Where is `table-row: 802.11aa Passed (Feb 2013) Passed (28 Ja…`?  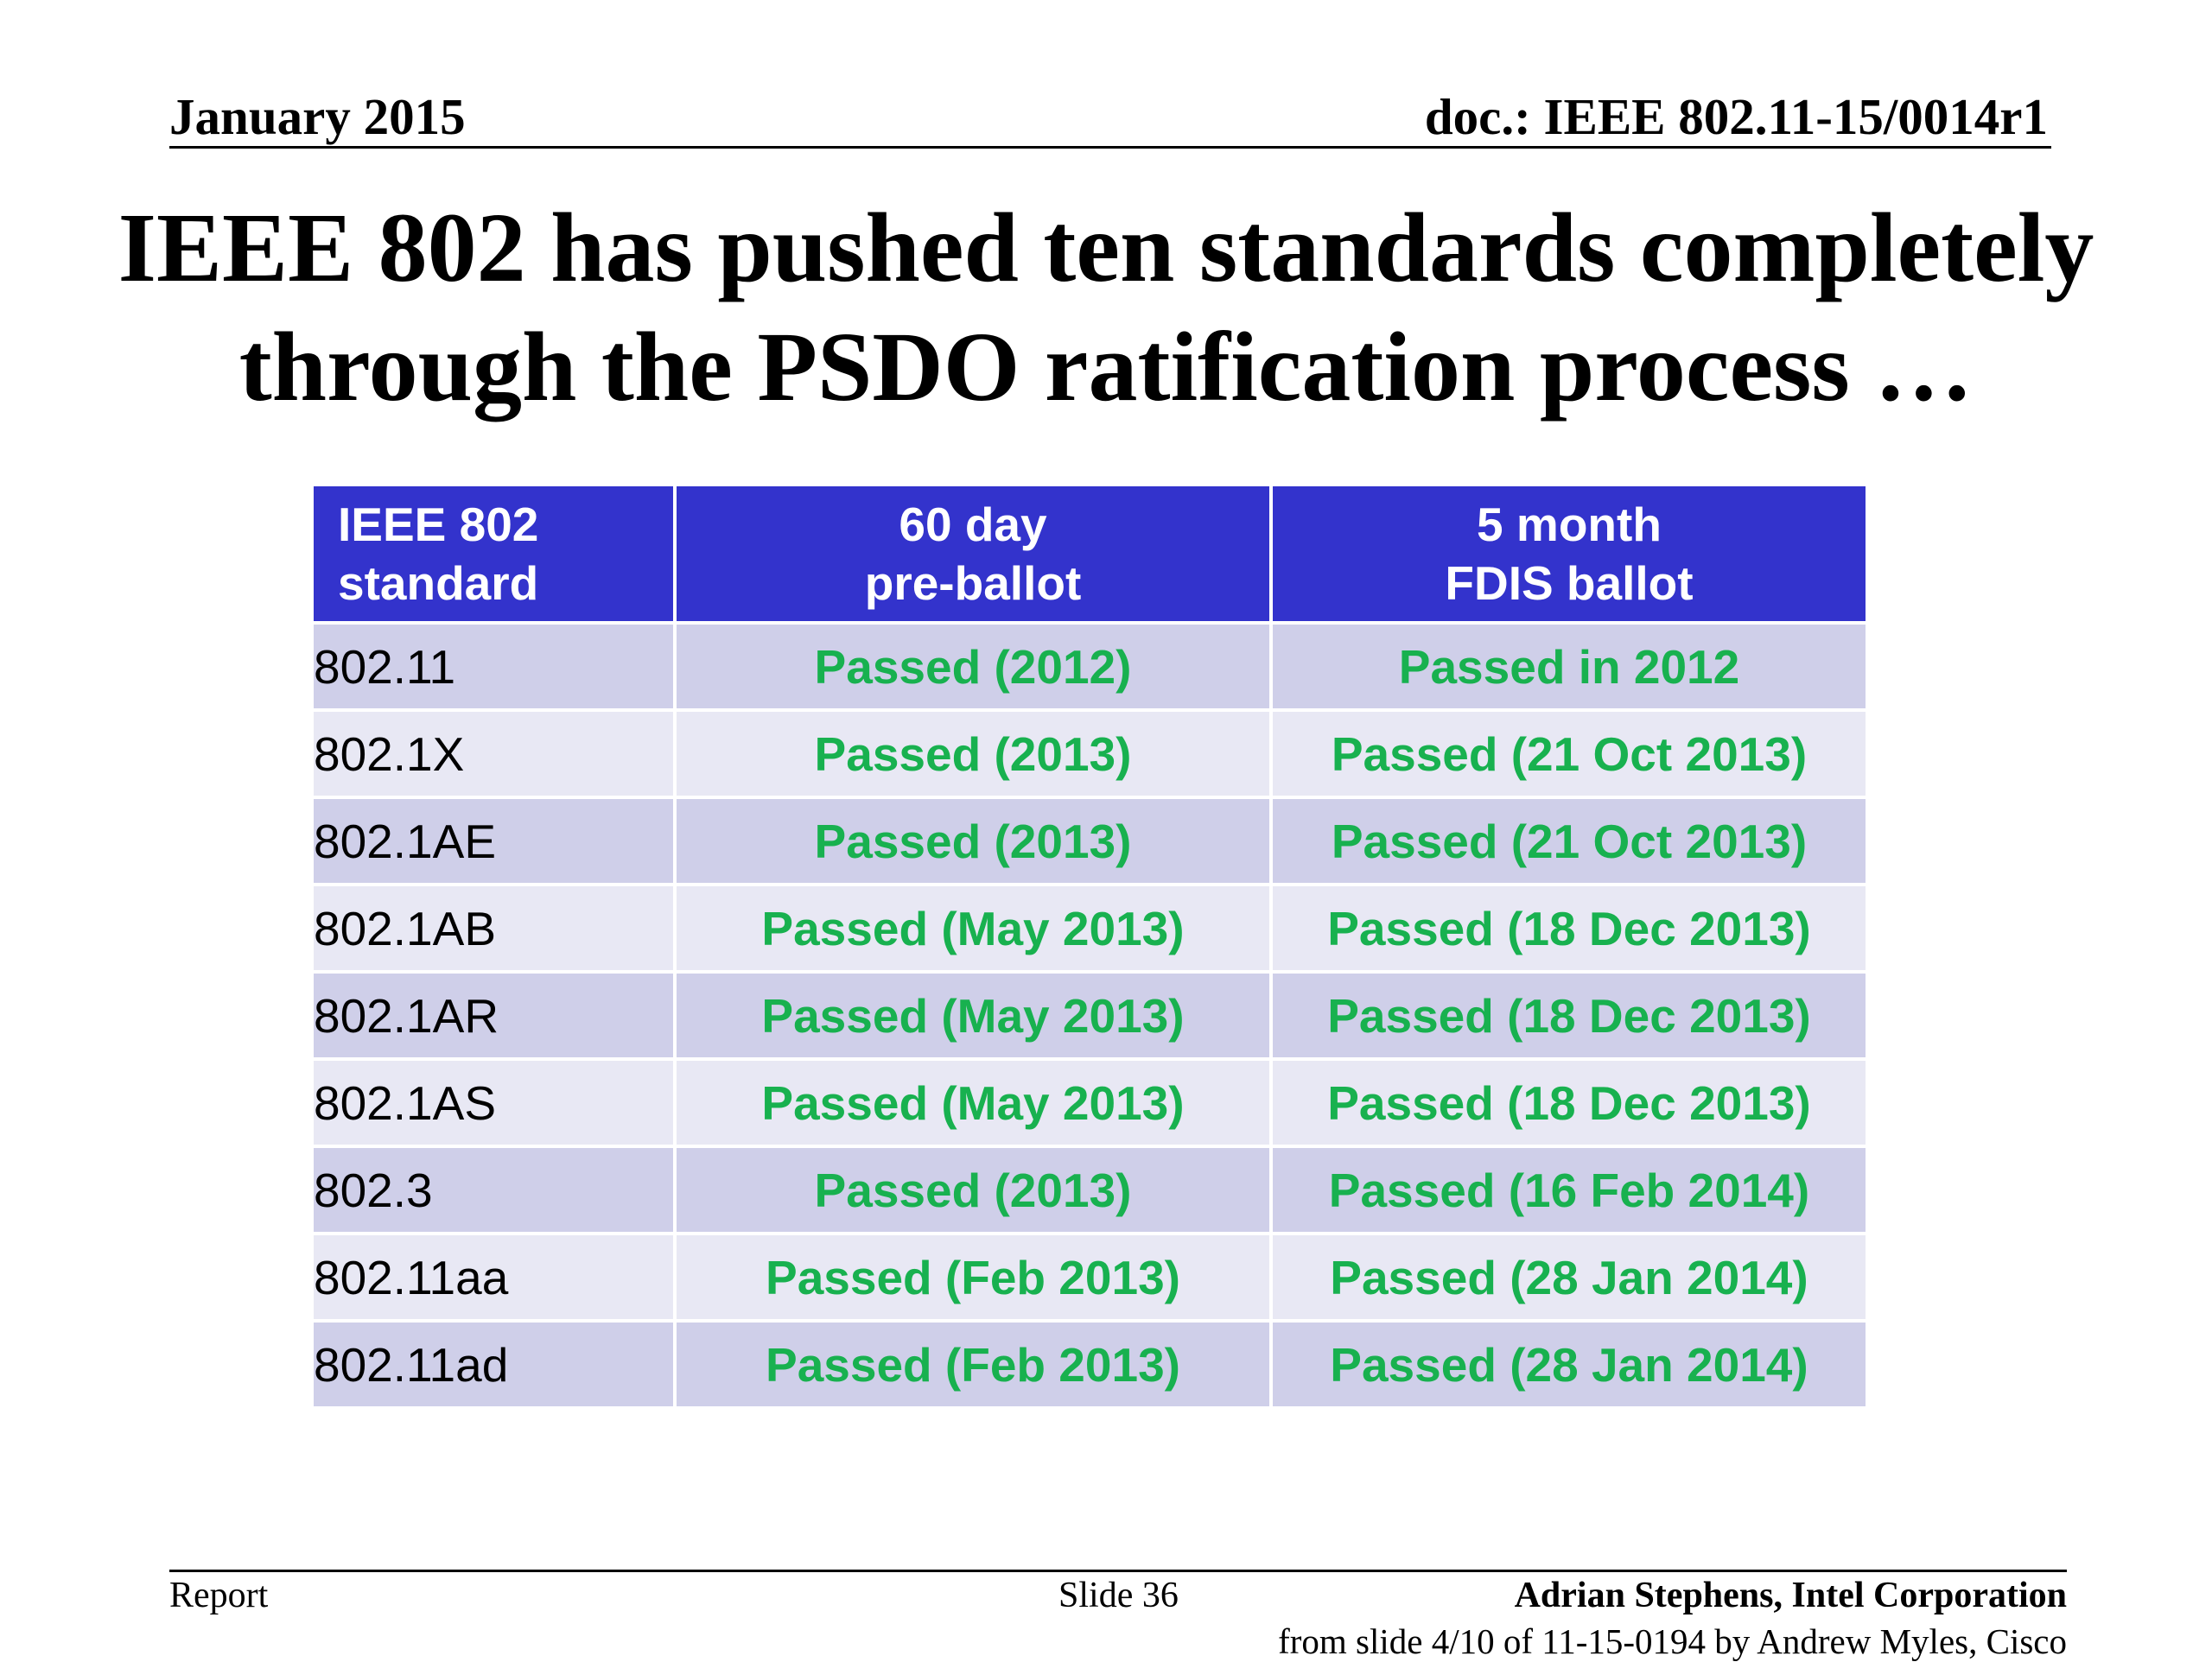
table-row: 802.11aa Passed (Feb 2013) Passed (28 Ja… is located at coordinates (1089, 1277).